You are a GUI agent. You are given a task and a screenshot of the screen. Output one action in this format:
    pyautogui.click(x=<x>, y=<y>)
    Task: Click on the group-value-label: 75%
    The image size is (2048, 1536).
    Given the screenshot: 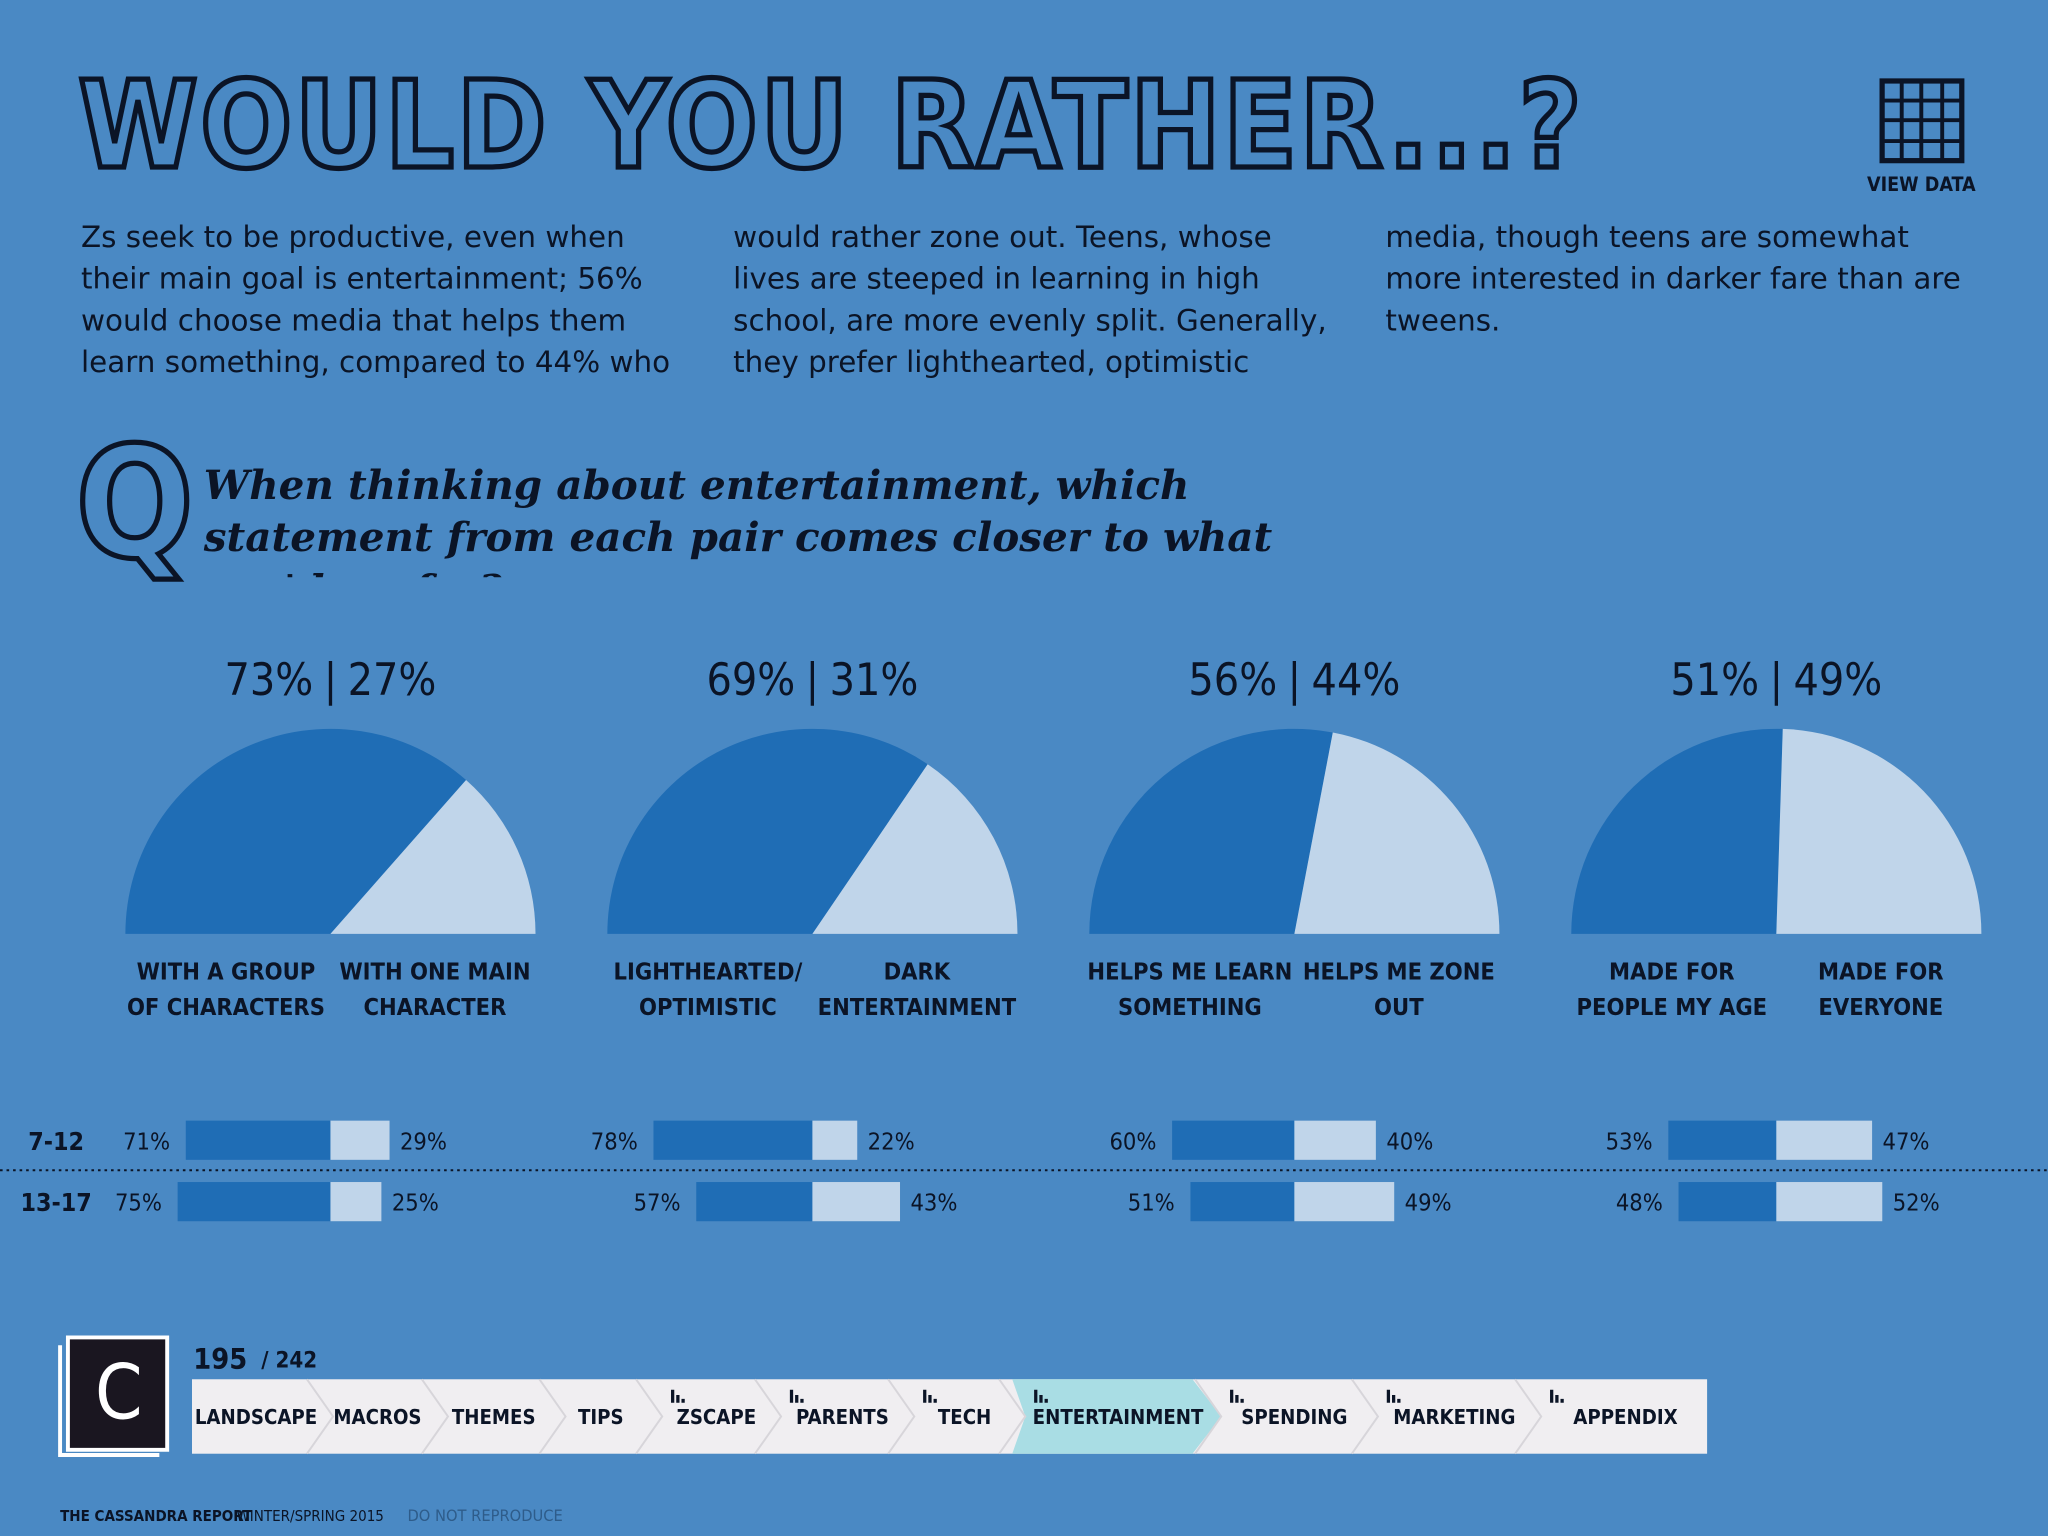 What is the action you would take?
    pyautogui.click(x=138, y=1203)
    